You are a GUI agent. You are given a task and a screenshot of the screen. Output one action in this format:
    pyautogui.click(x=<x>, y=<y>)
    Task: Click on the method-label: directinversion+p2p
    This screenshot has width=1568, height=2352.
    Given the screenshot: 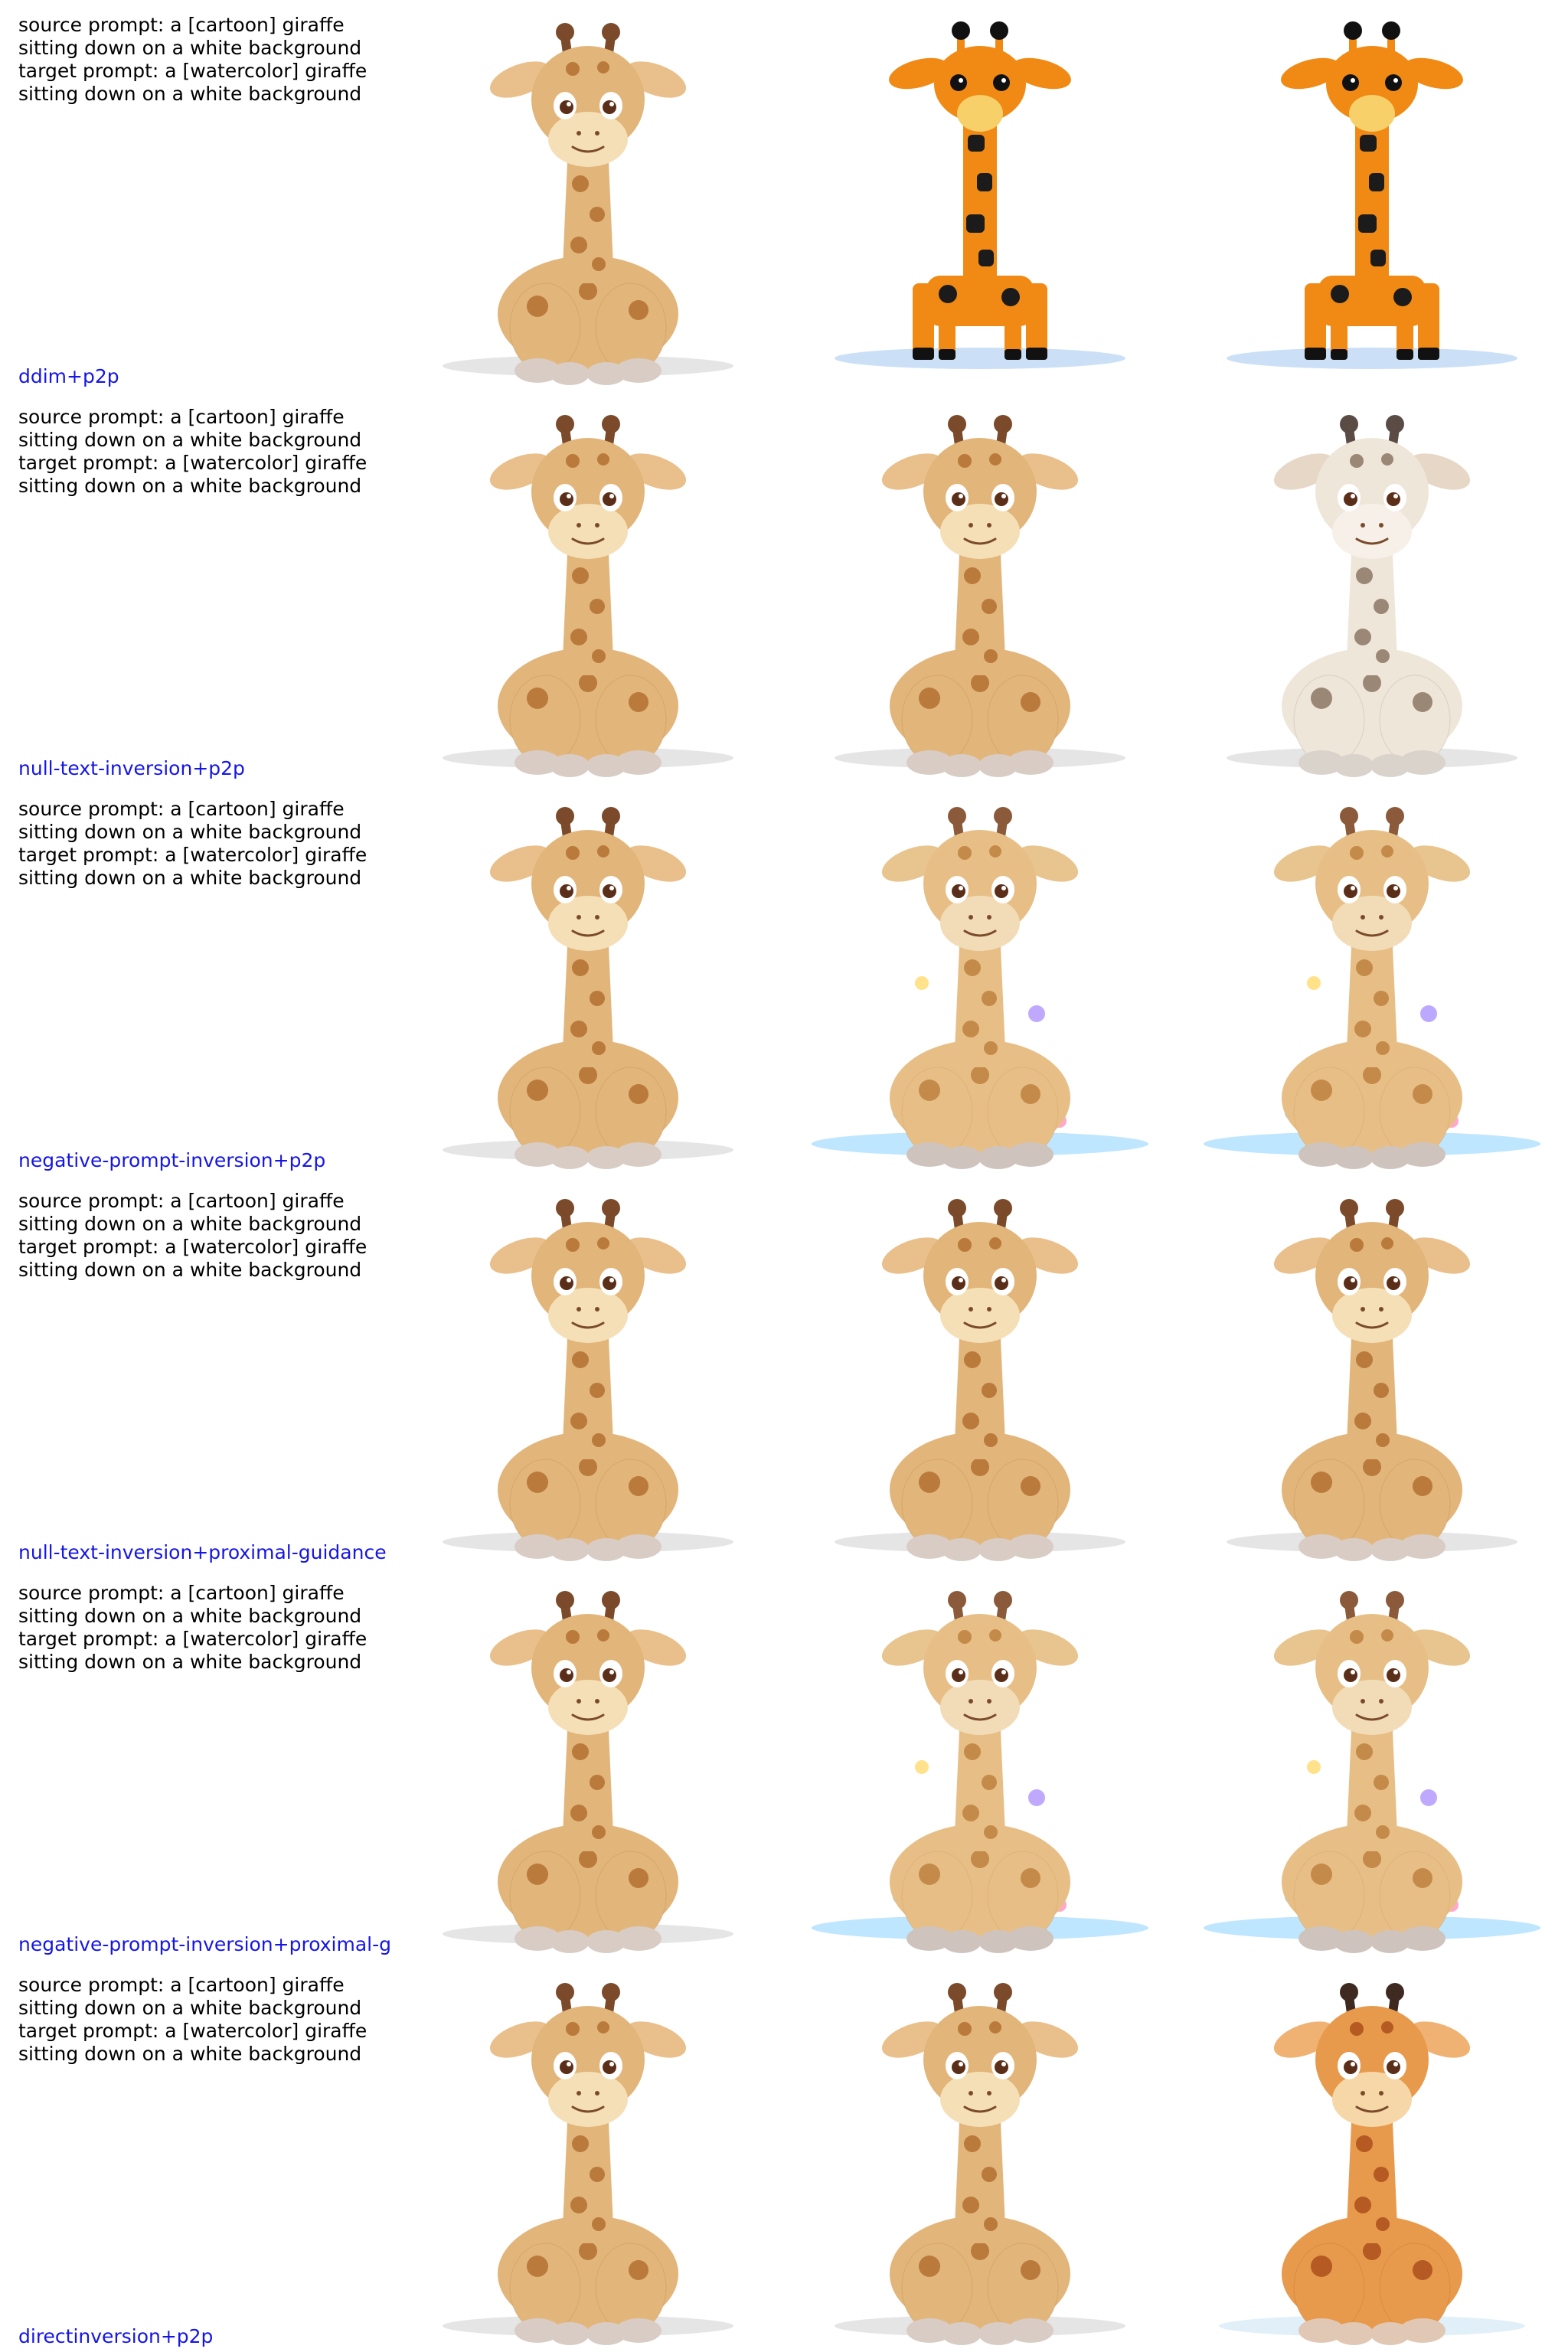 What is the action you would take?
    pyautogui.click(x=116, y=2336)
    